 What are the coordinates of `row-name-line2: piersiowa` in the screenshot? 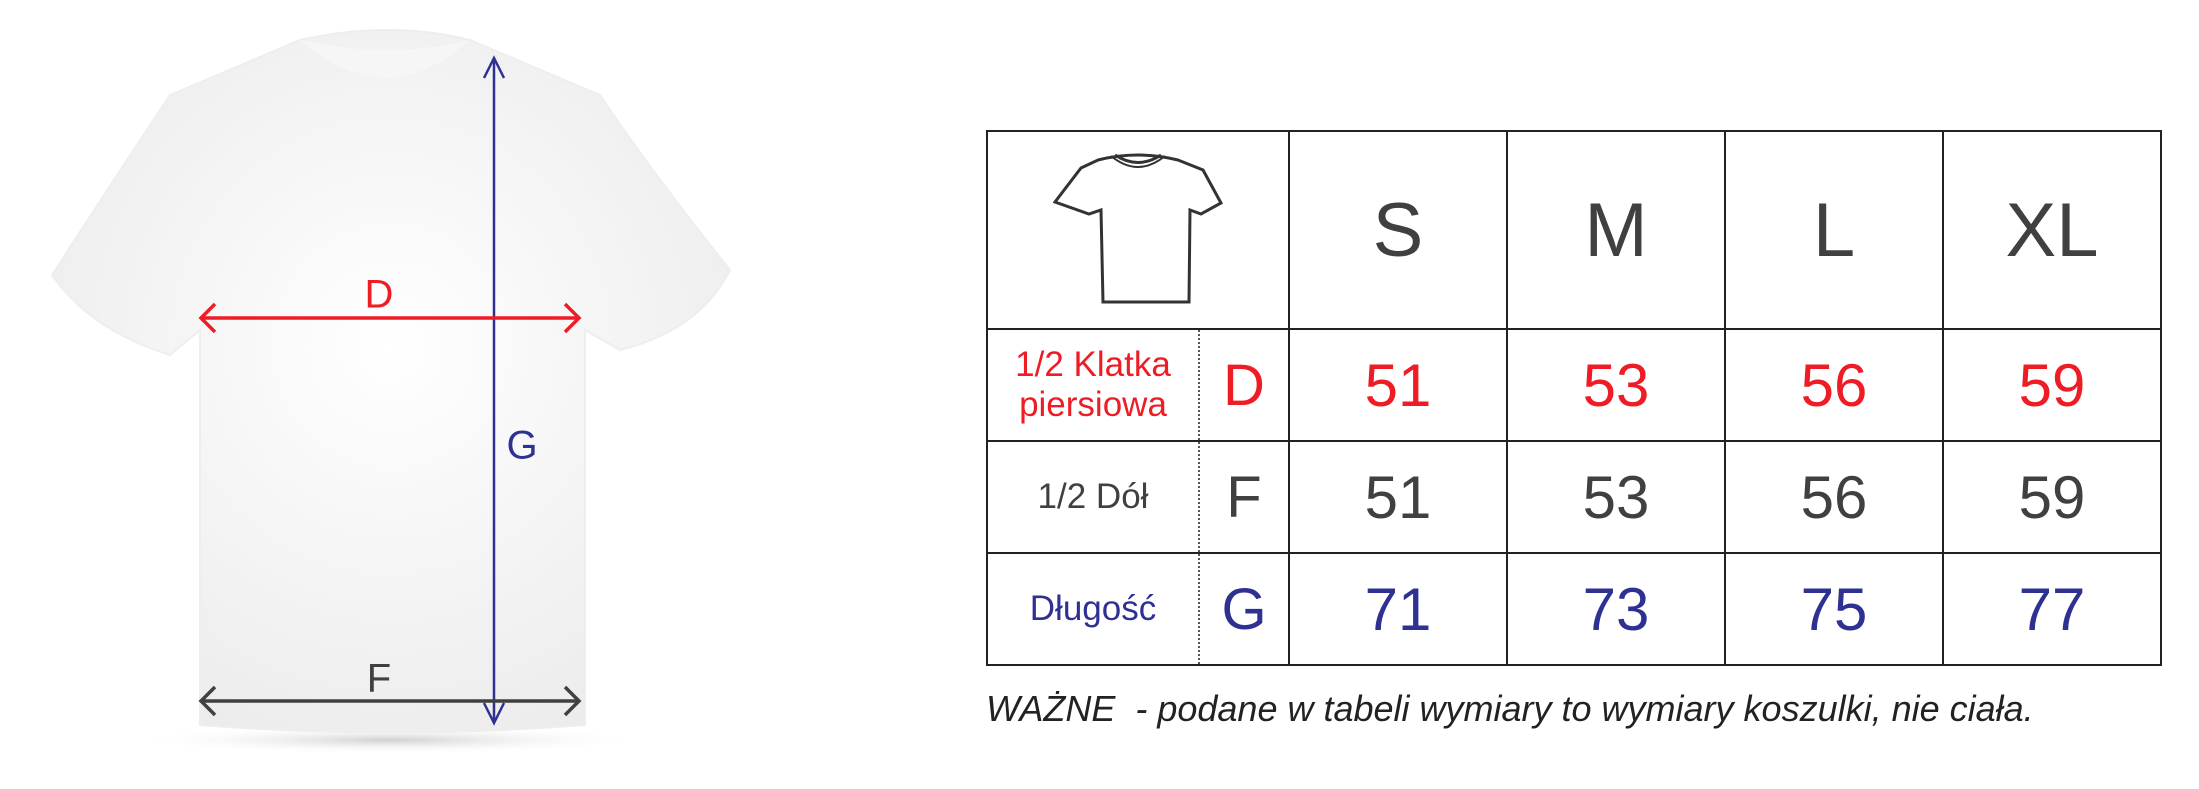 It's located at (1093, 404).